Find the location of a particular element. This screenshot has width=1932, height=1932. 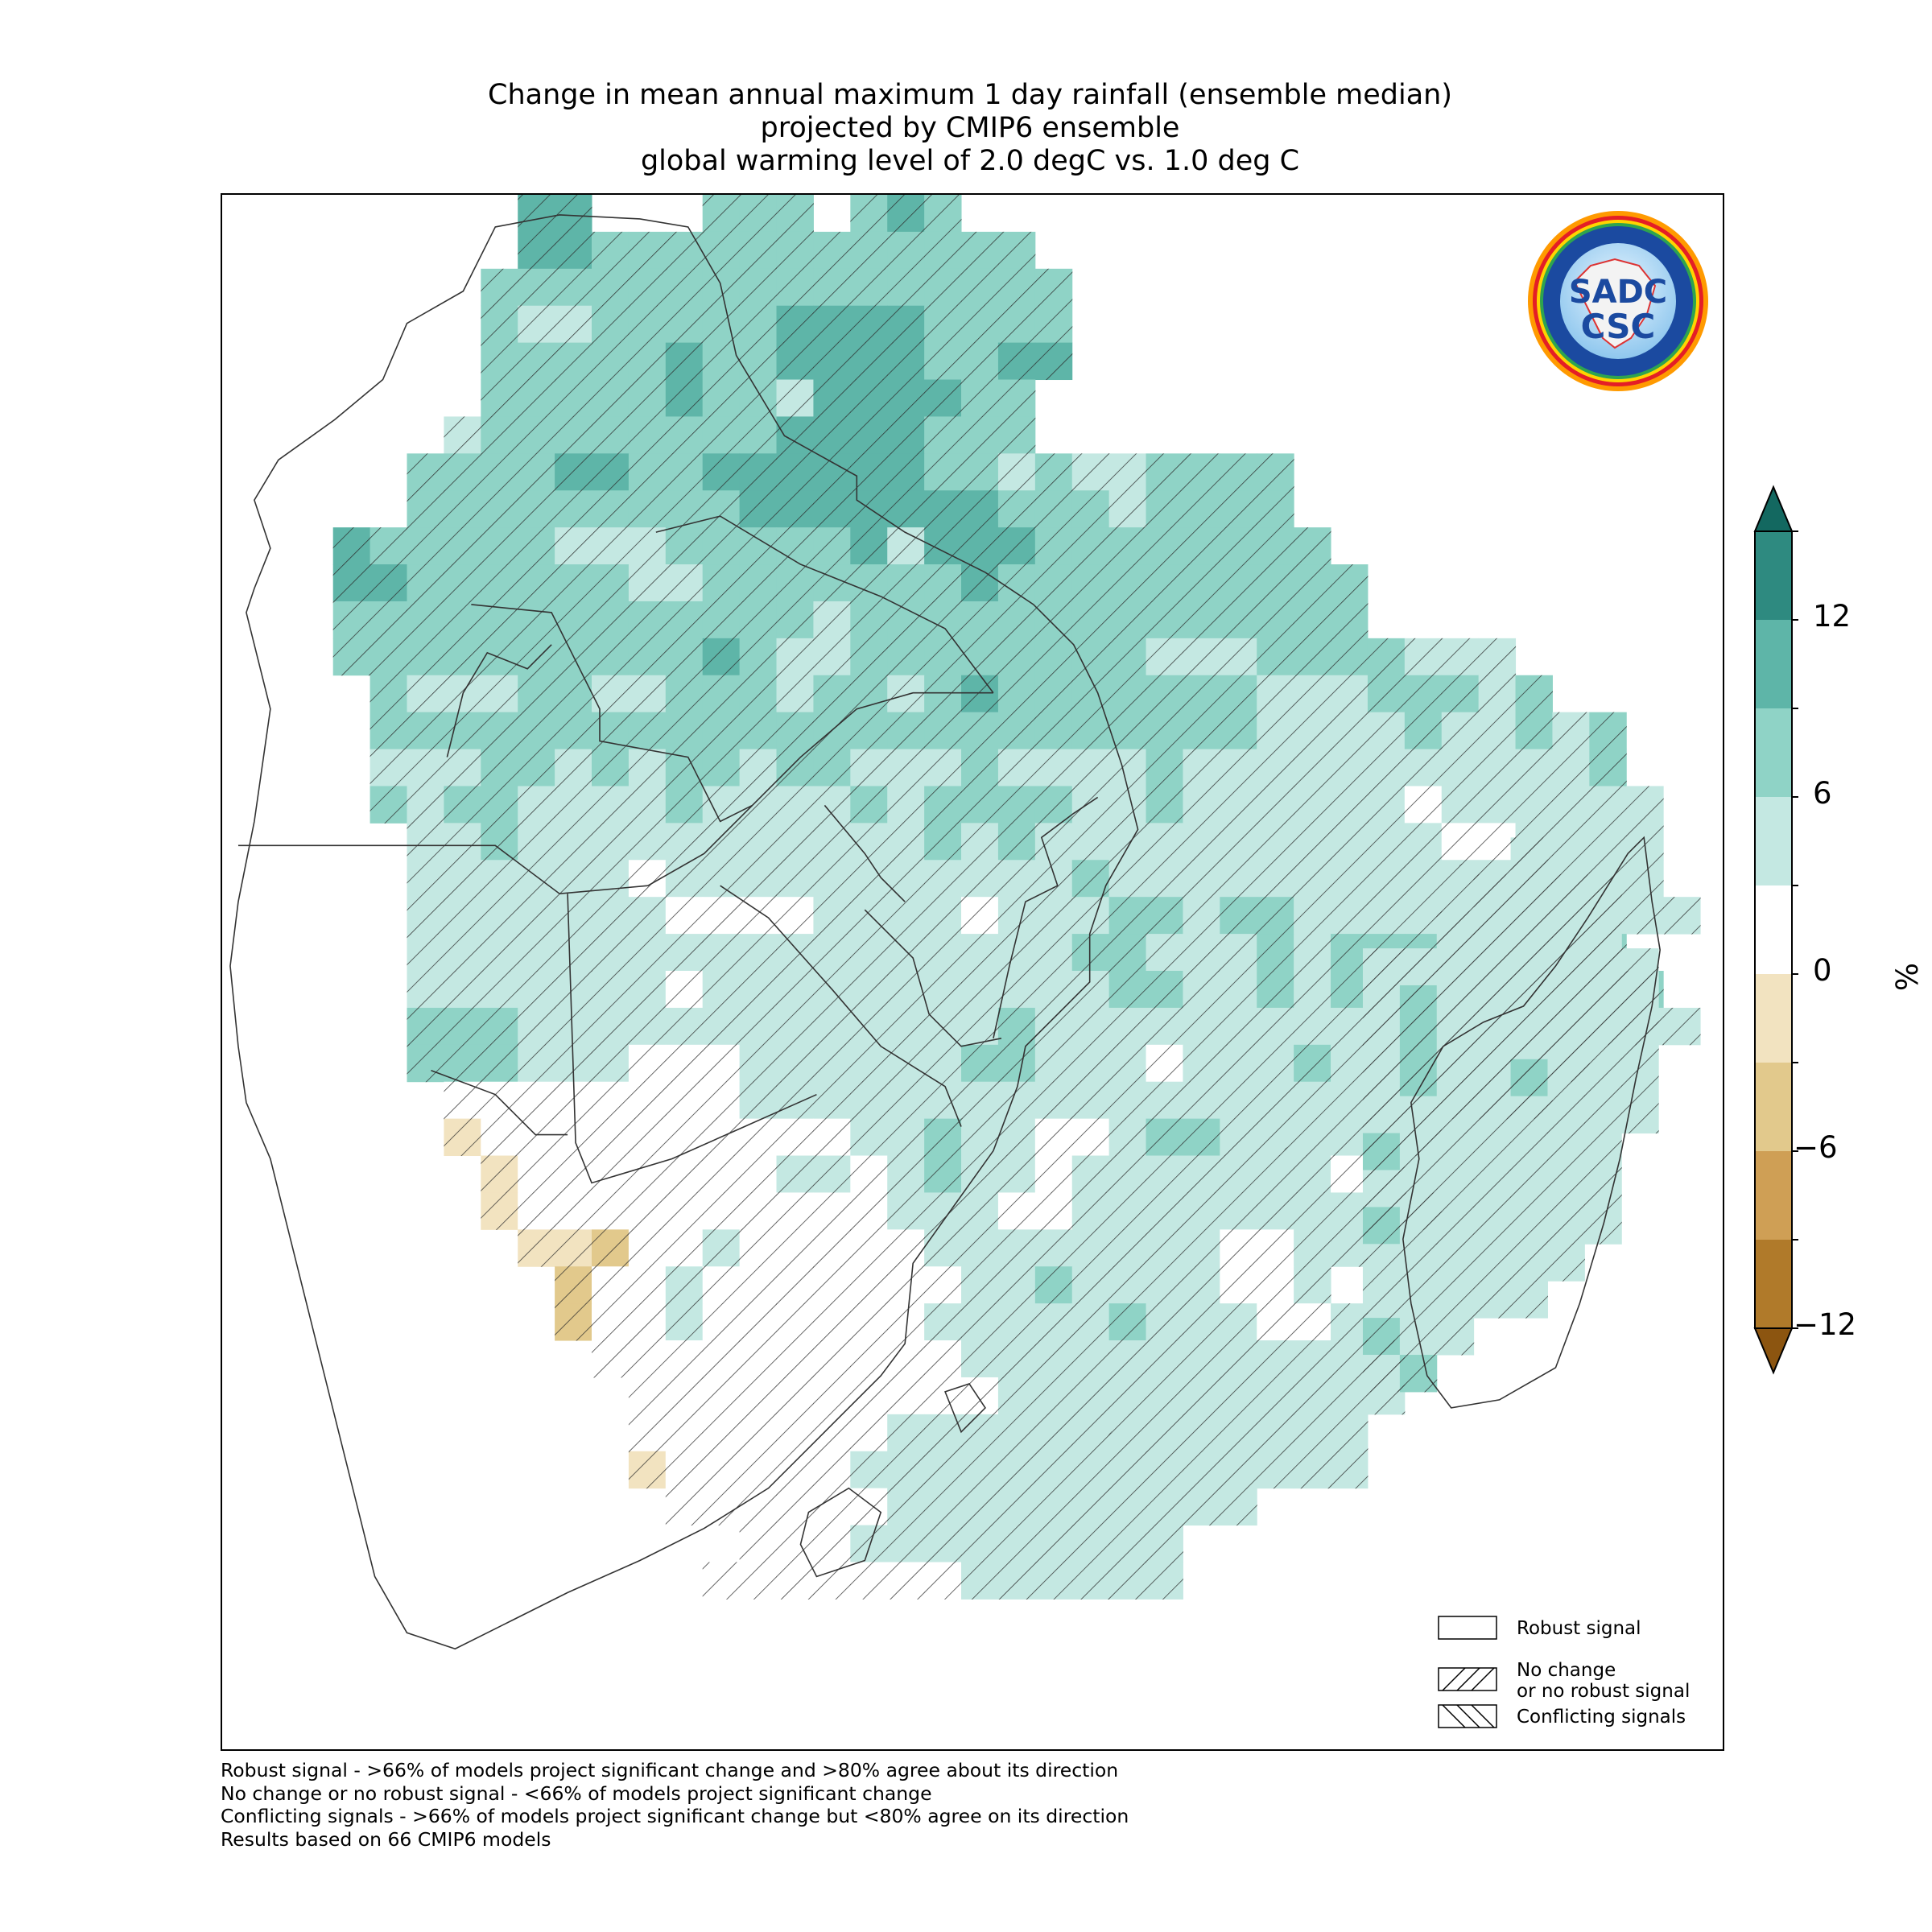

colorbar-tick-neg12: −12 is located at coordinates (1825, 1324).